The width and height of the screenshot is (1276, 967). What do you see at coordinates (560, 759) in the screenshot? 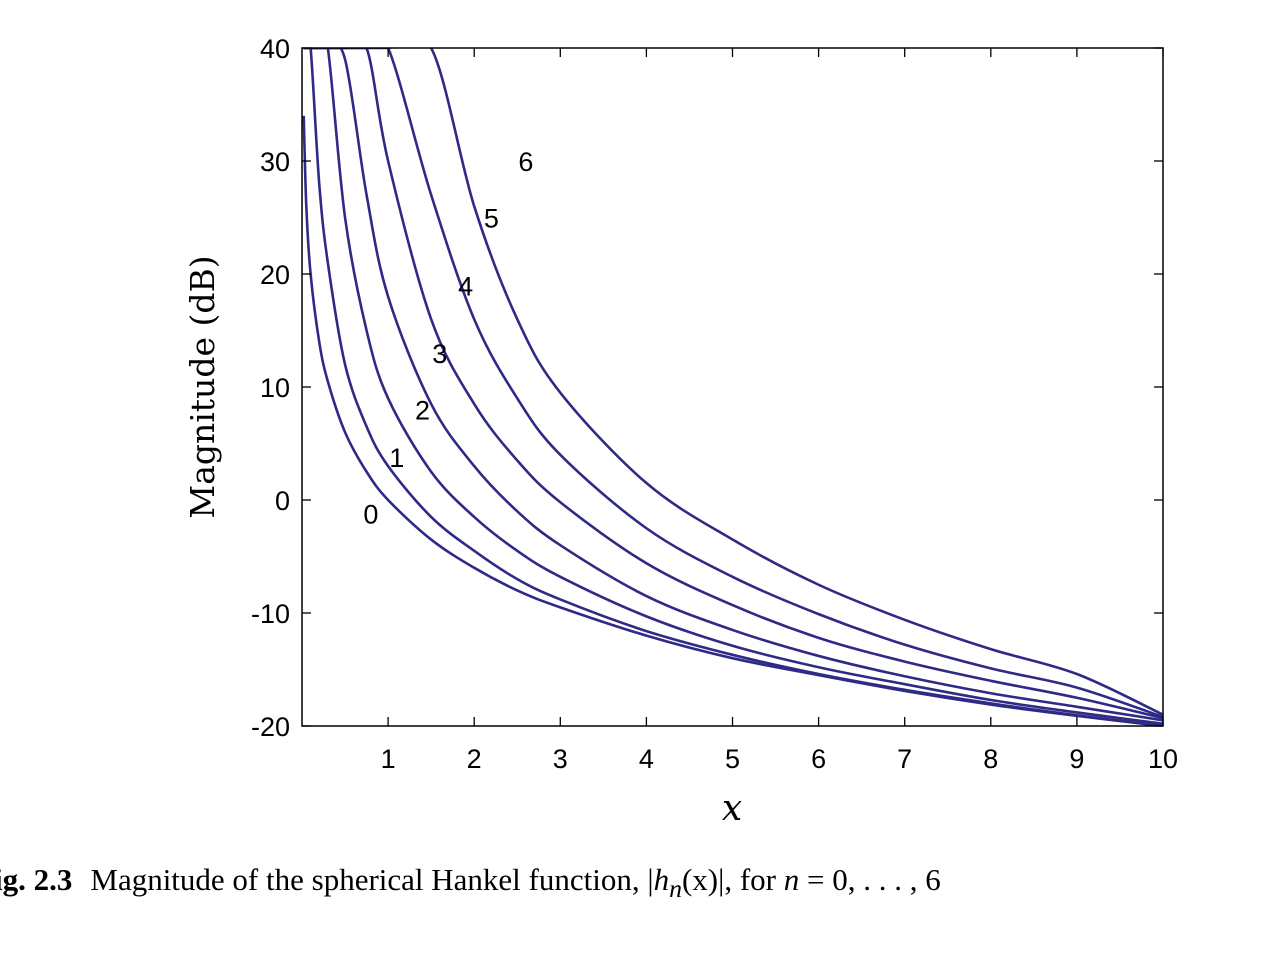
I see `x-tick-label-2: 3` at bounding box center [560, 759].